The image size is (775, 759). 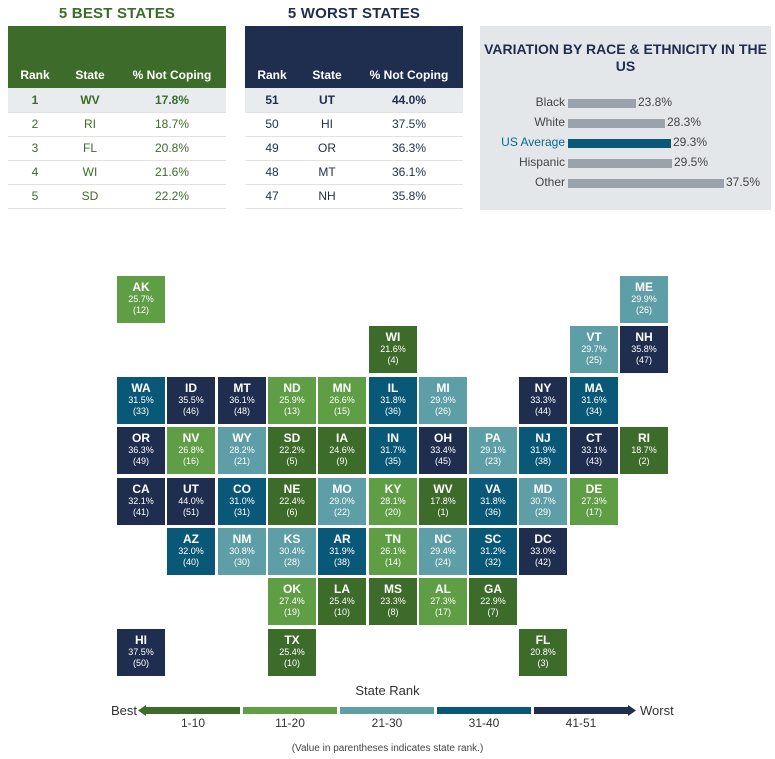 I want to click on pct-cell: 44.0%, so click(x=409, y=100).